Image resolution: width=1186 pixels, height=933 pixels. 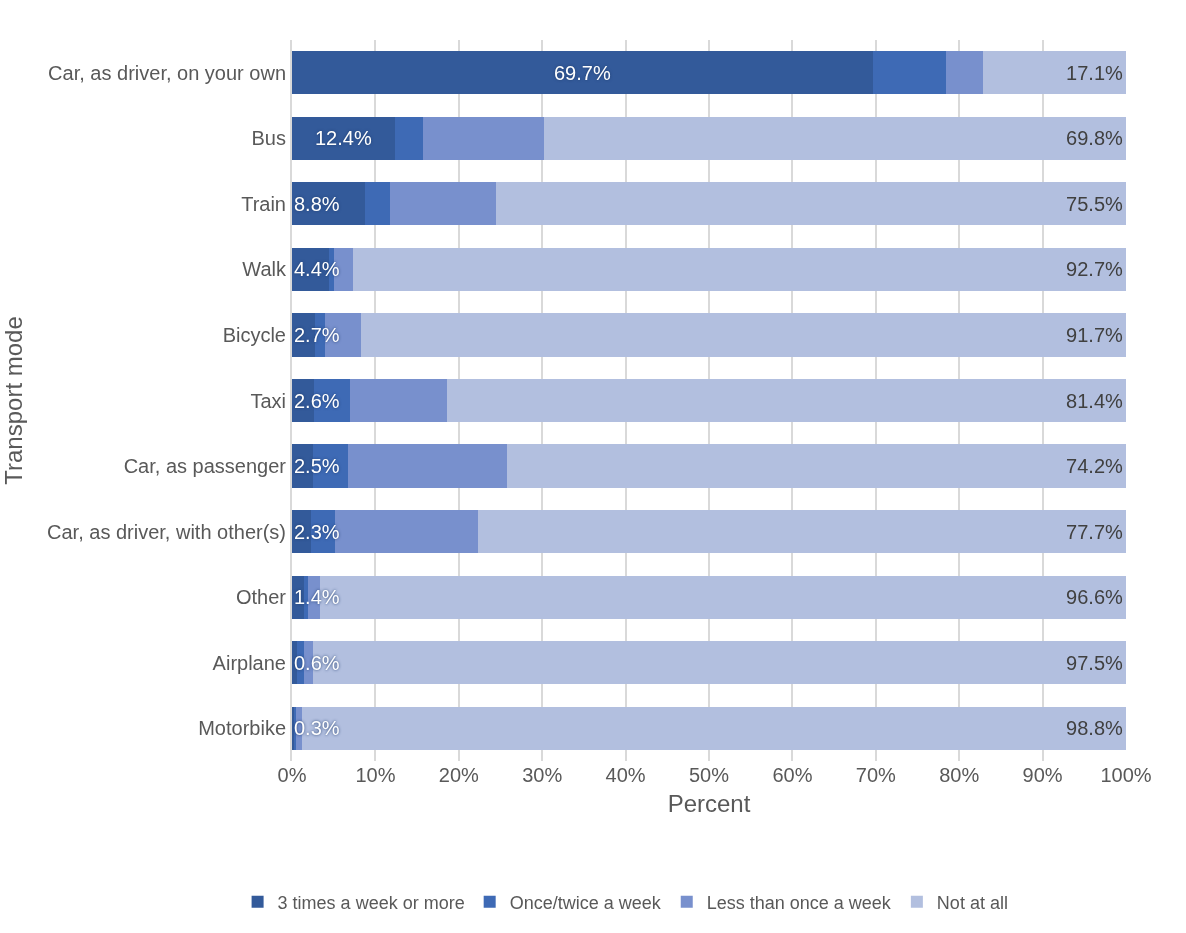 What do you see at coordinates (1094, 531) in the screenshot?
I see `data-label: 77.7%` at bounding box center [1094, 531].